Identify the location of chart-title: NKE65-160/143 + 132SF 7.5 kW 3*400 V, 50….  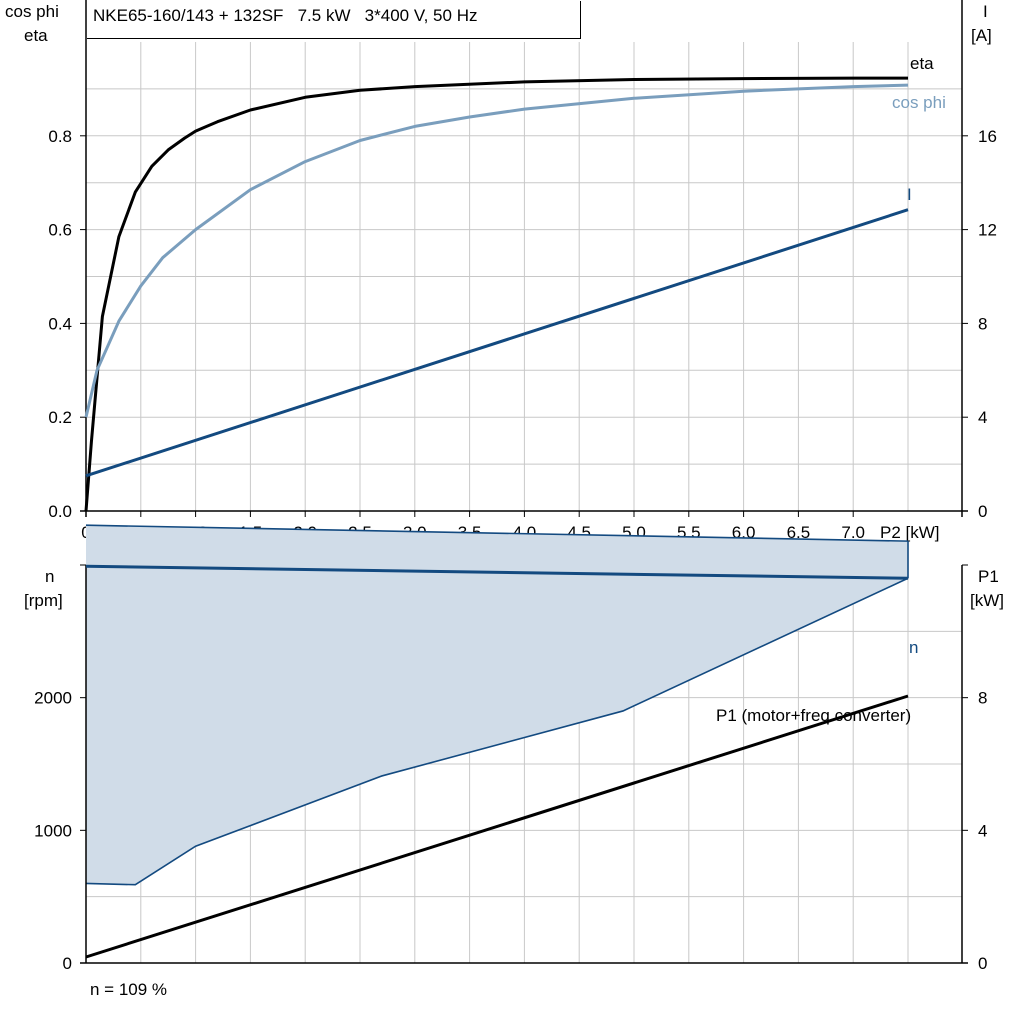
(334, 20).